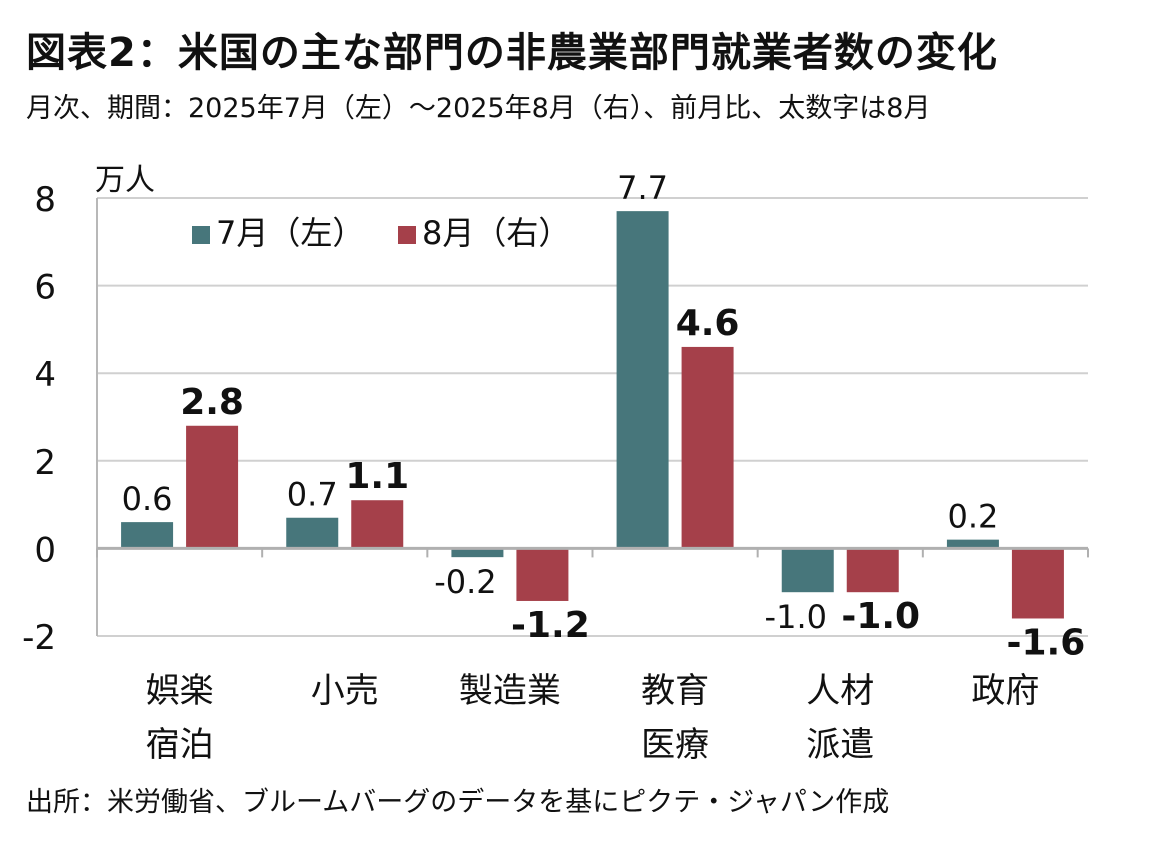 The width and height of the screenshot is (1152, 857). I want to click on x-category-label: 娯楽, so click(180, 691).